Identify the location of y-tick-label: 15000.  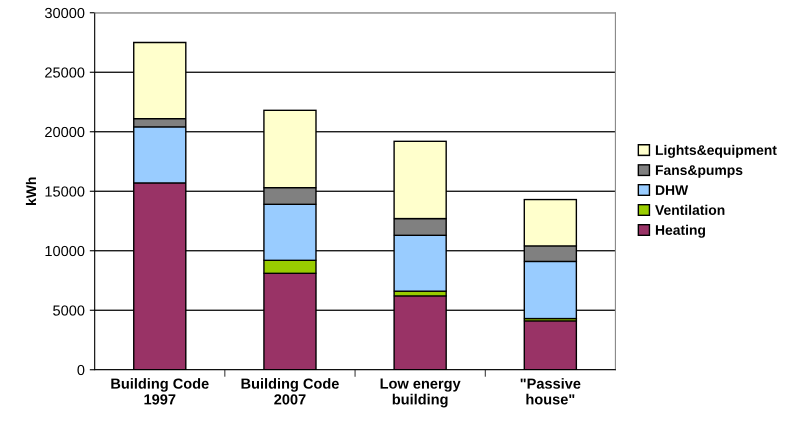
(65, 191).